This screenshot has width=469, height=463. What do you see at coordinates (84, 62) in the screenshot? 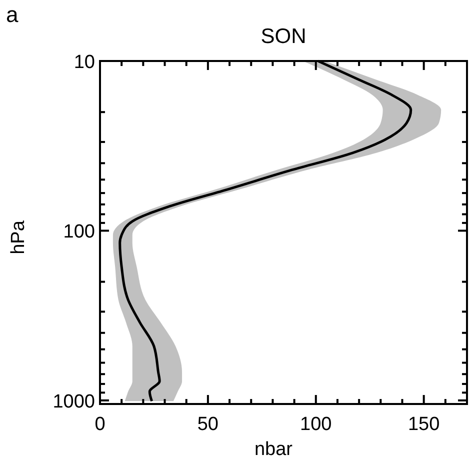
I see `y-tick-label: 10` at bounding box center [84, 62].